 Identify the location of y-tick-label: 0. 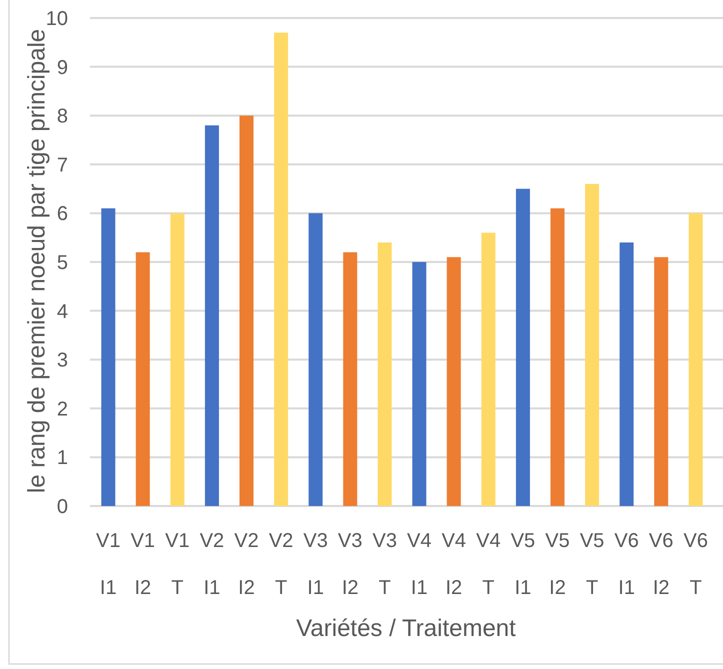
(62, 507).